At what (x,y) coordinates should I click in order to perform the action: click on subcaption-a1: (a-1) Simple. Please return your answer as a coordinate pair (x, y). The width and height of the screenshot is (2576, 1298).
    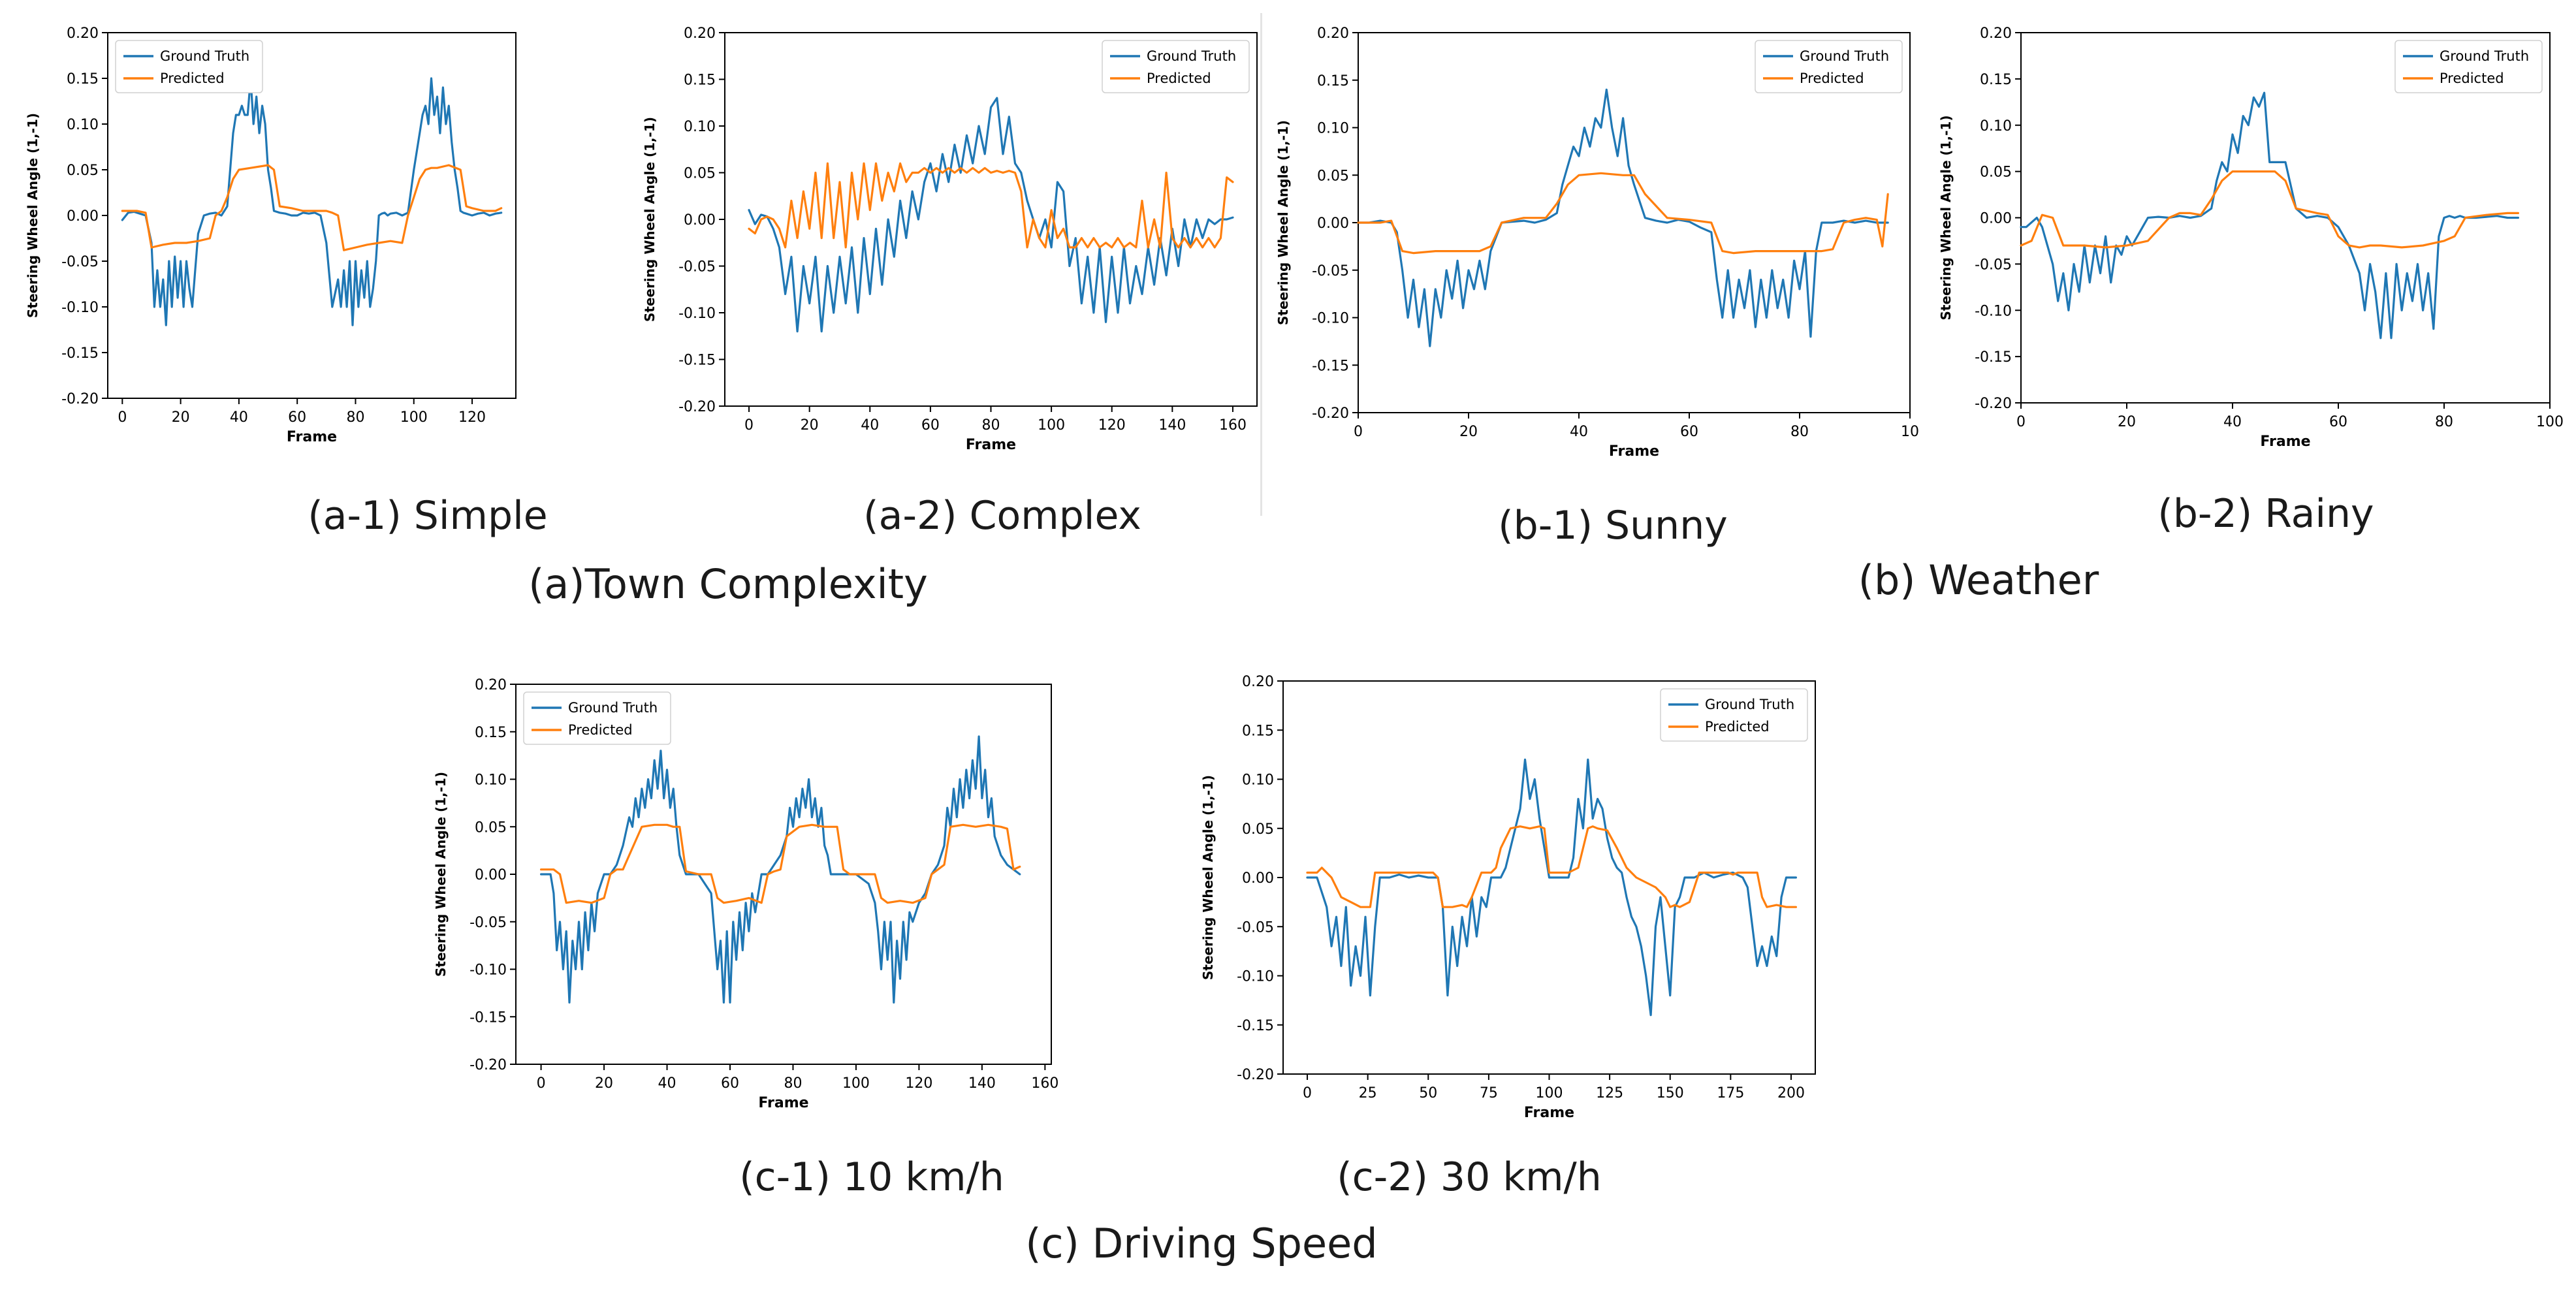
    Looking at the image, I should click on (428, 516).